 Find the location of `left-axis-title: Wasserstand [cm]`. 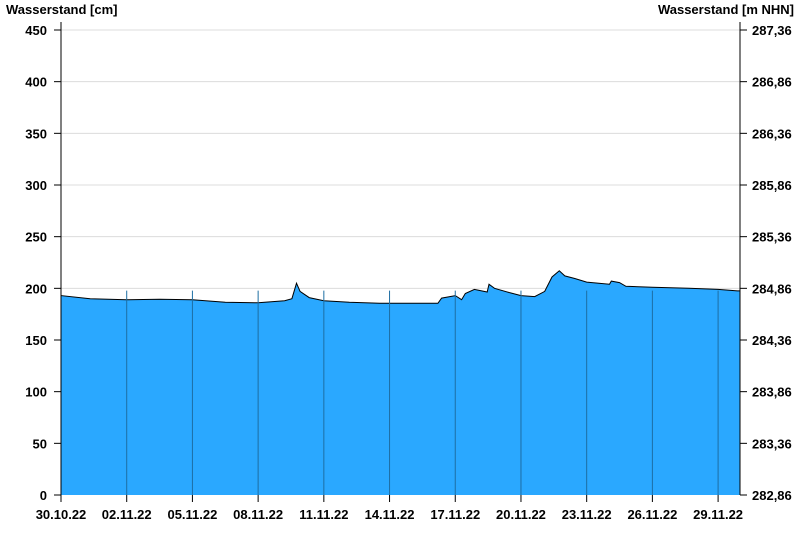

left-axis-title: Wasserstand [cm] is located at coordinates (62, 9).